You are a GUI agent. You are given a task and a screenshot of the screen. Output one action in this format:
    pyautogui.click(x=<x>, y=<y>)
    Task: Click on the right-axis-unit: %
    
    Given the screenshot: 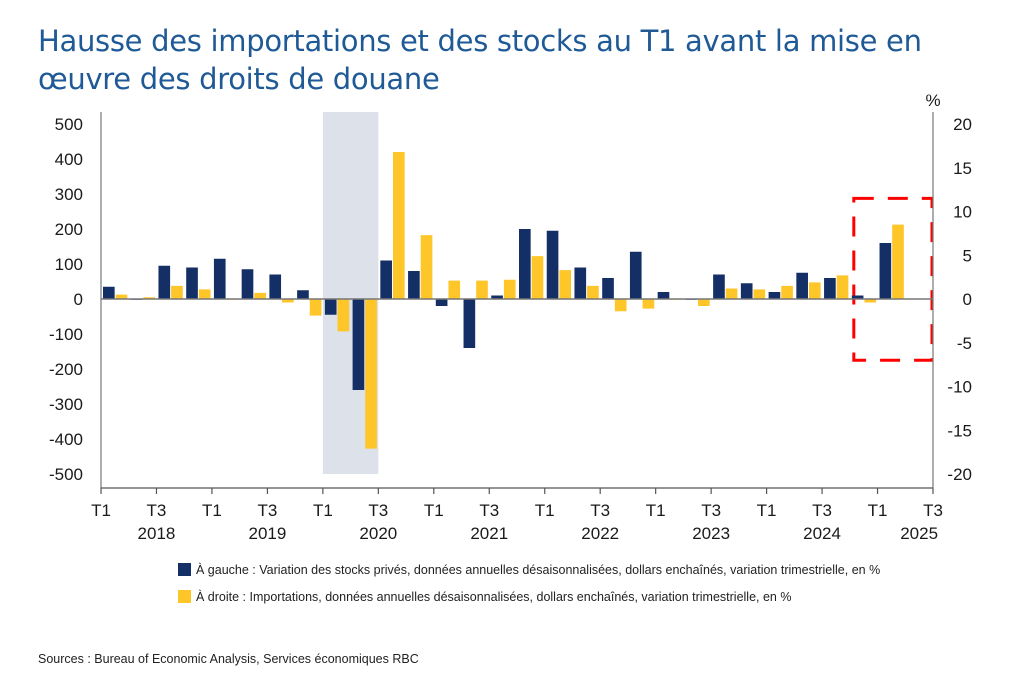 What is the action you would take?
    pyautogui.click(x=932, y=100)
    